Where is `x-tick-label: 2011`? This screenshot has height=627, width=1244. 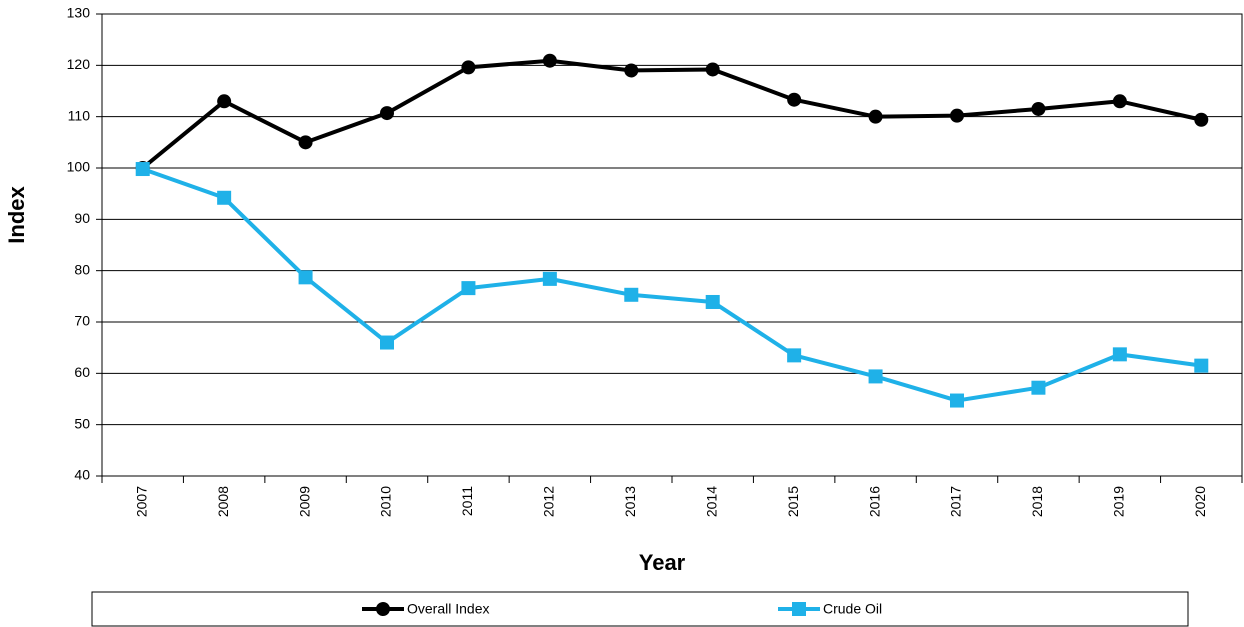
x-tick-label: 2011 is located at coordinates (467, 501).